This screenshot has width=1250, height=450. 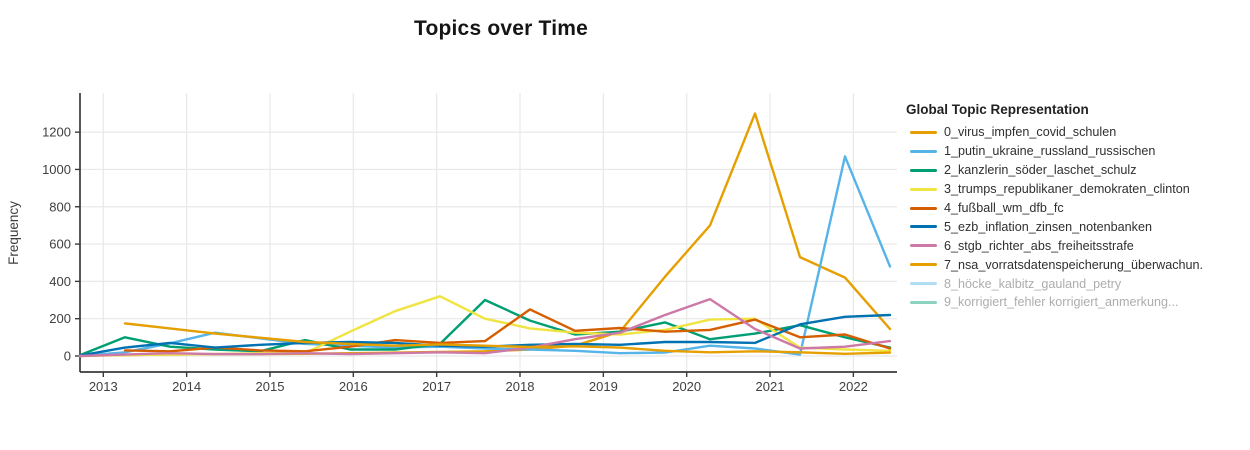 I want to click on x-tick-label: 2020, so click(x=686, y=386).